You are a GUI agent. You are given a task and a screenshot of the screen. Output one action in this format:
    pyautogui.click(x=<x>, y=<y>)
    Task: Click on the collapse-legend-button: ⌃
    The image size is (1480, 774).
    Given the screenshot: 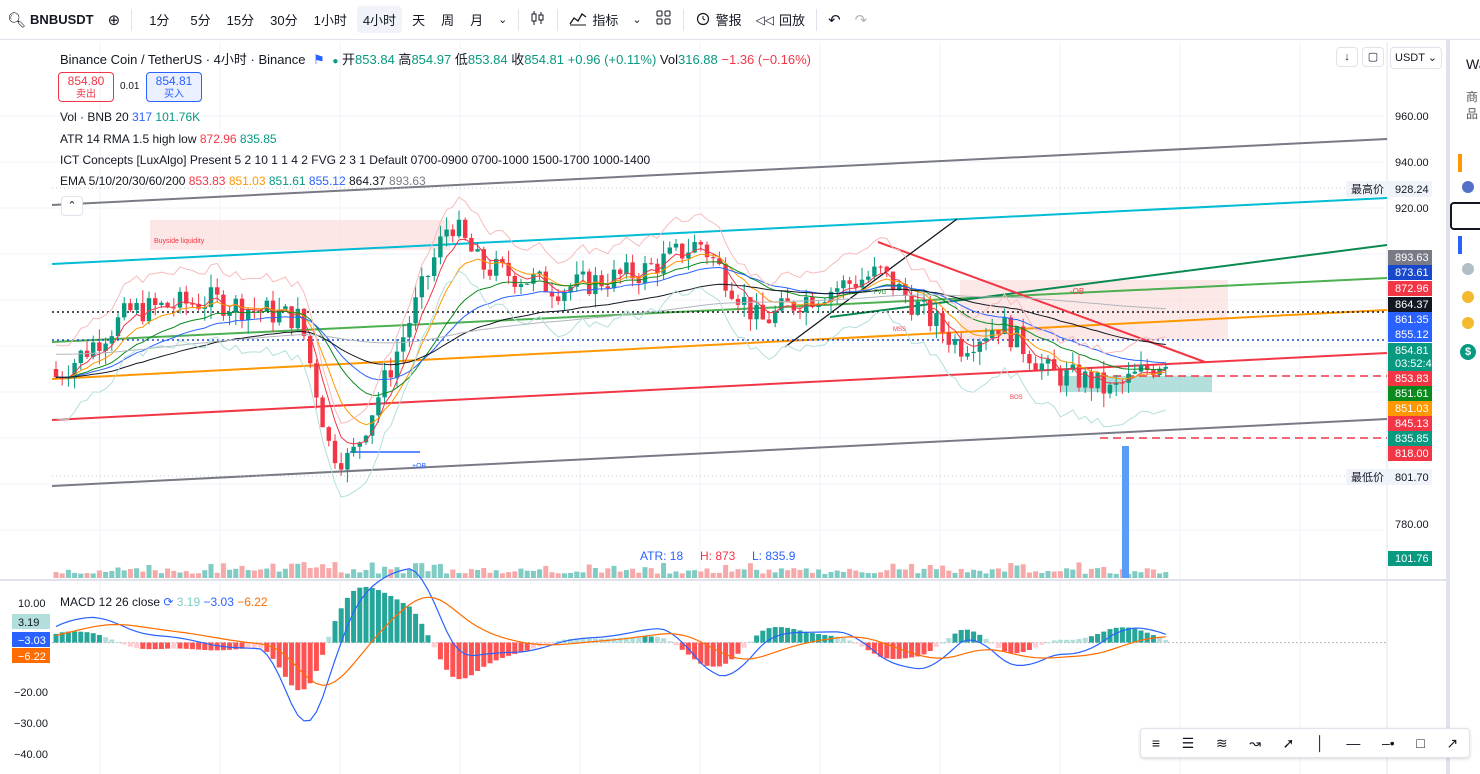 What is the action you would take?
    pyautogui.click(x=72, y=206)
    